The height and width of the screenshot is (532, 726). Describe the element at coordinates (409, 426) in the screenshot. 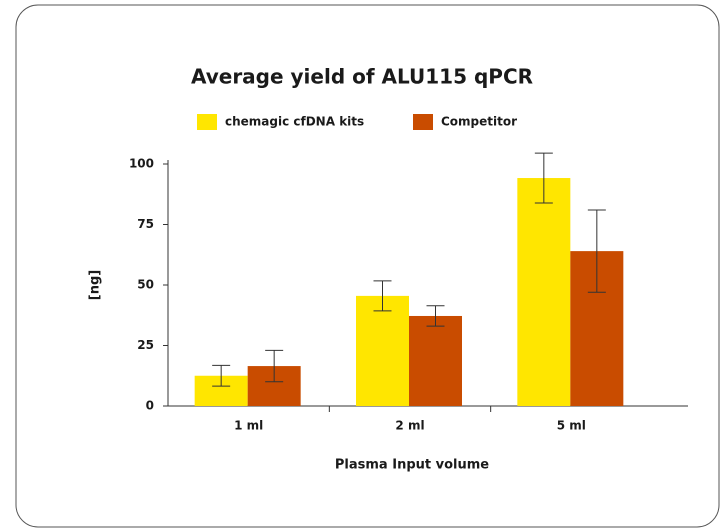

I see `x-tick-label: 2 ml` at that location.